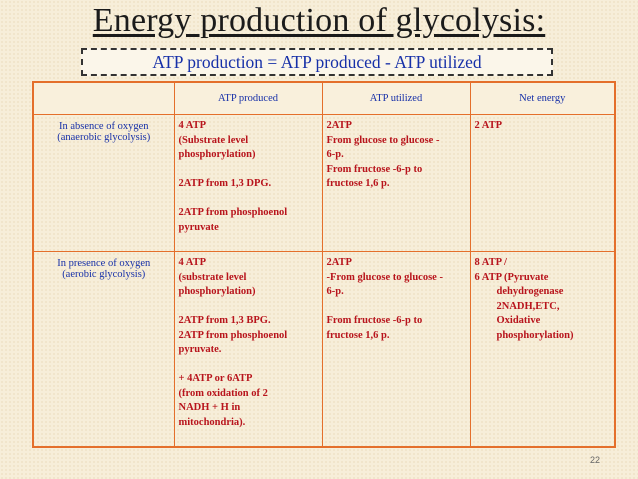 This screenshot has width=638, height=479. Describe the element at coordinates (319, 20) in the screenshot. I see `slide-title: Energy production of glycolysis:` at that location.